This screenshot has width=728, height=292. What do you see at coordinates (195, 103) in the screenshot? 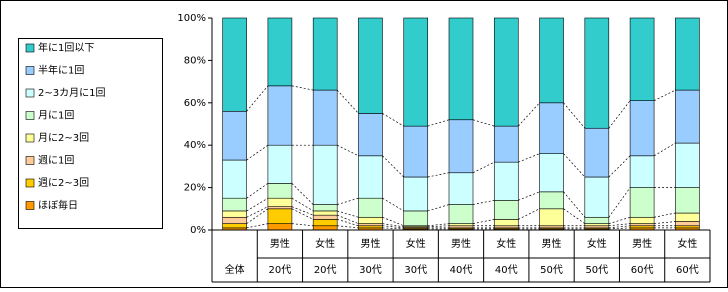
I see `y-tick-label: 60%` at bounding box center [195, 103].